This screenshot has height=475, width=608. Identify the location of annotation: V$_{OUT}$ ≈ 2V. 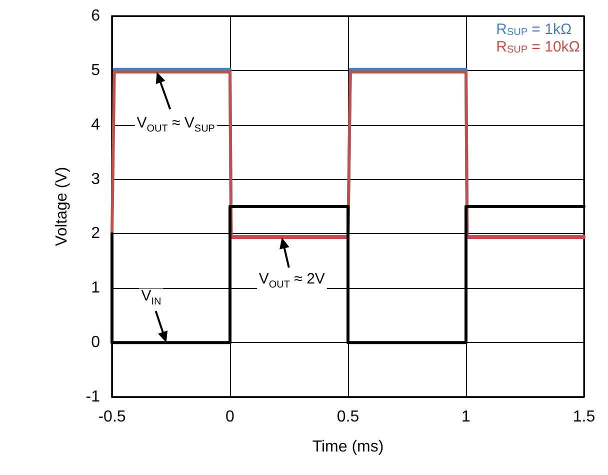
(291, 280).